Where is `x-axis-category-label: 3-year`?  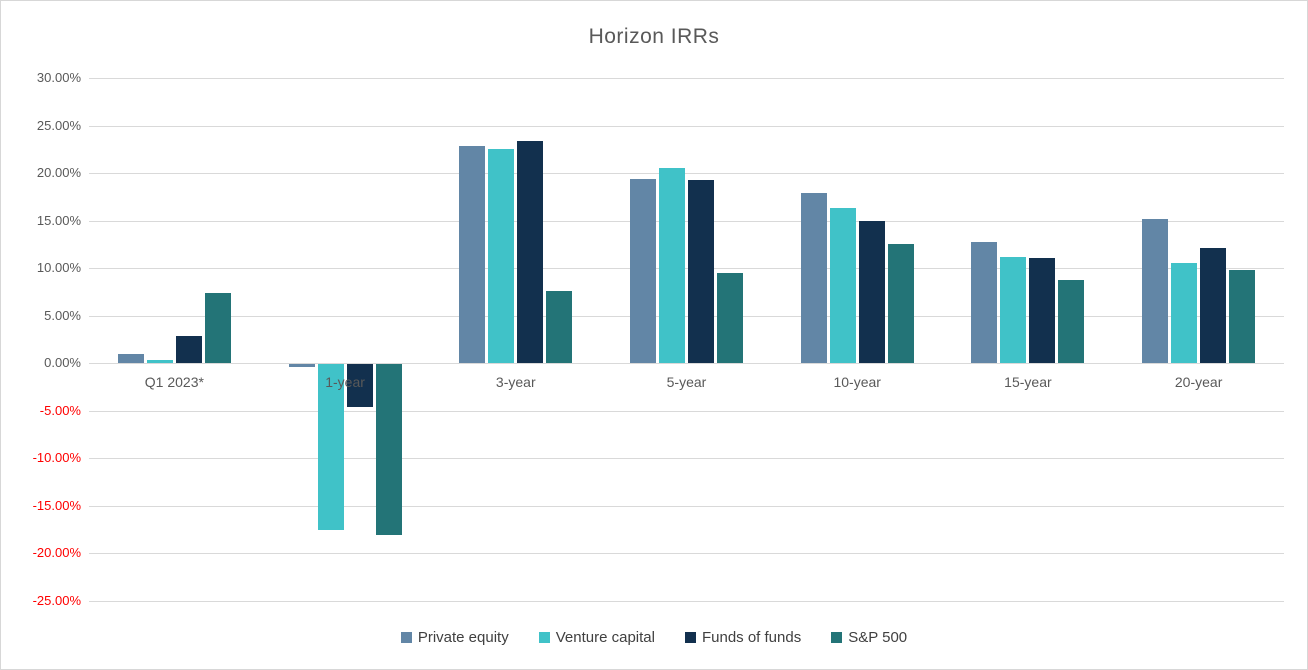
x-axis-category-label: 3-year is located at coordinates (515, 382).